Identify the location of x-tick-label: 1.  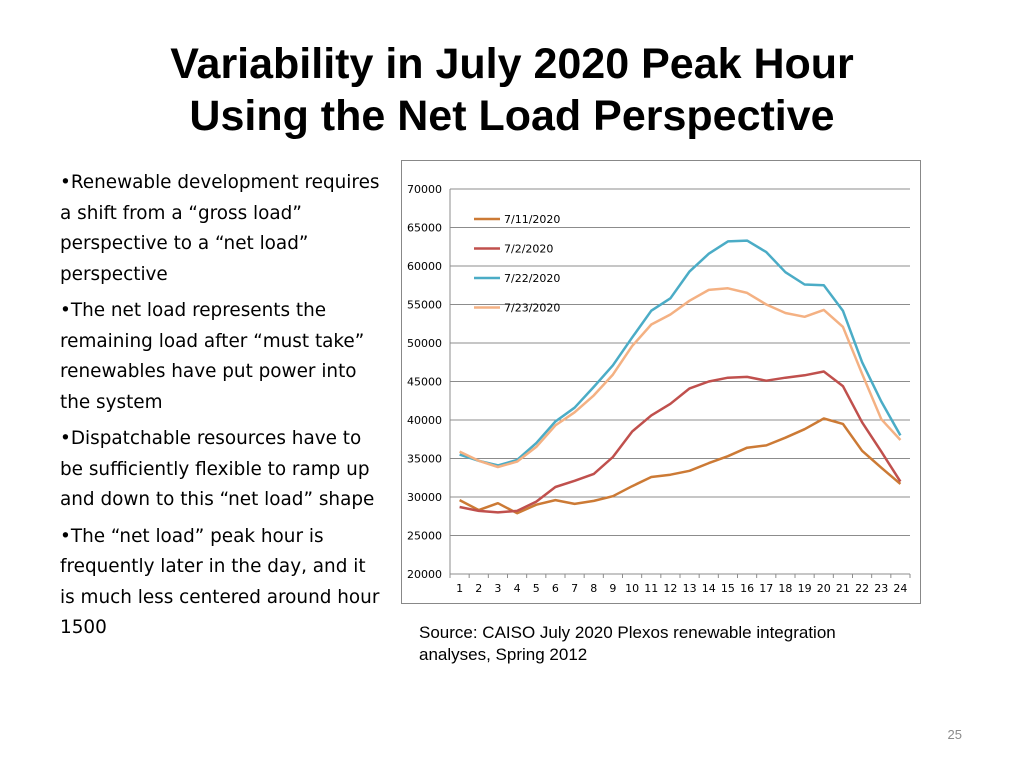
(459, 588).